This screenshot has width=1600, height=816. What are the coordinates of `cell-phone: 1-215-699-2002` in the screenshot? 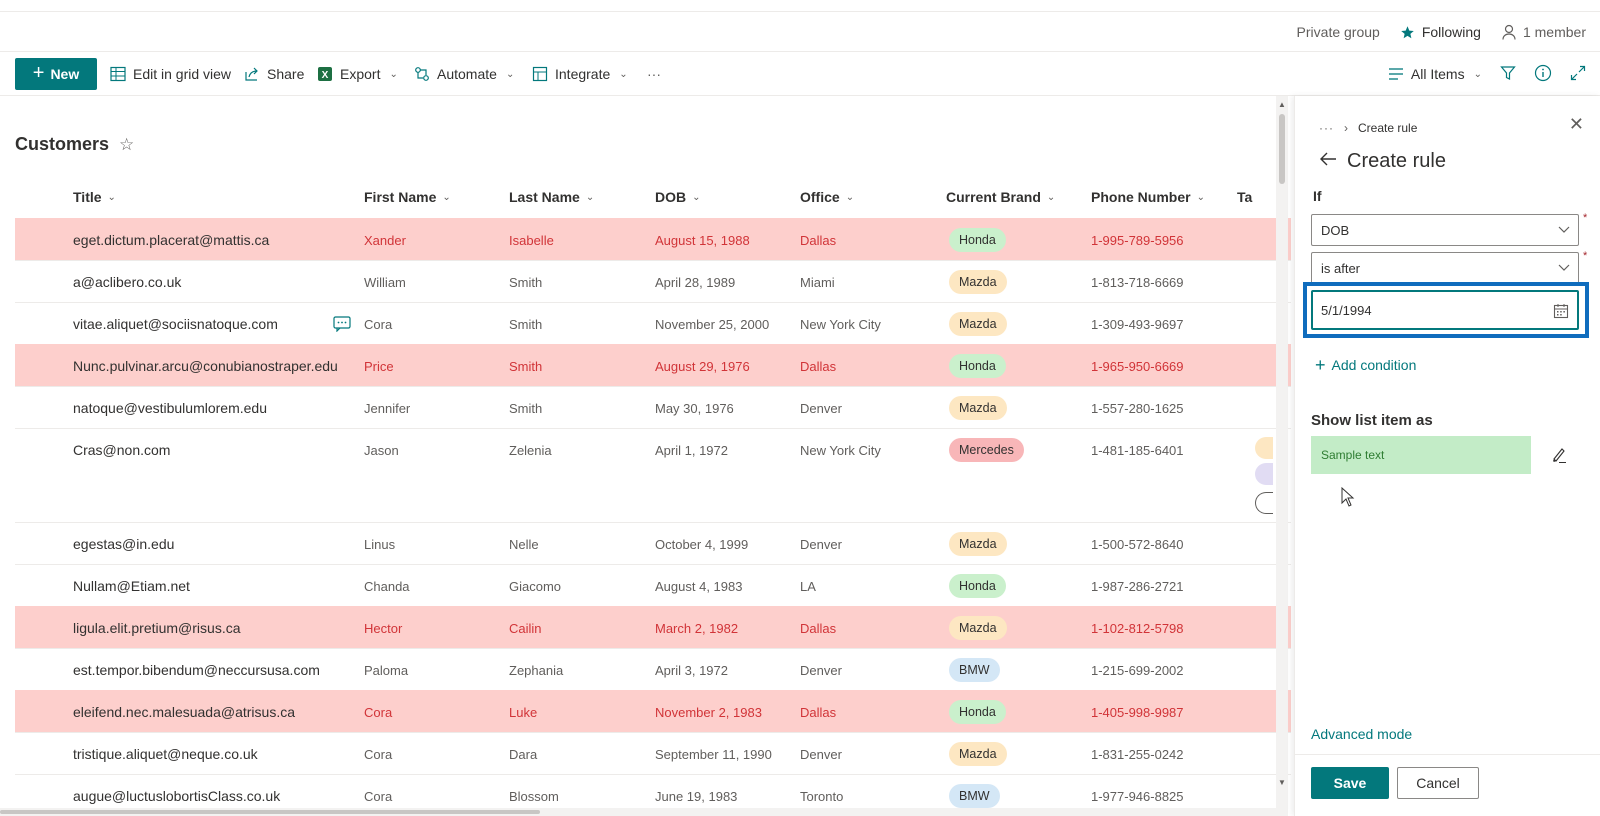 It's located at (1137, 670).